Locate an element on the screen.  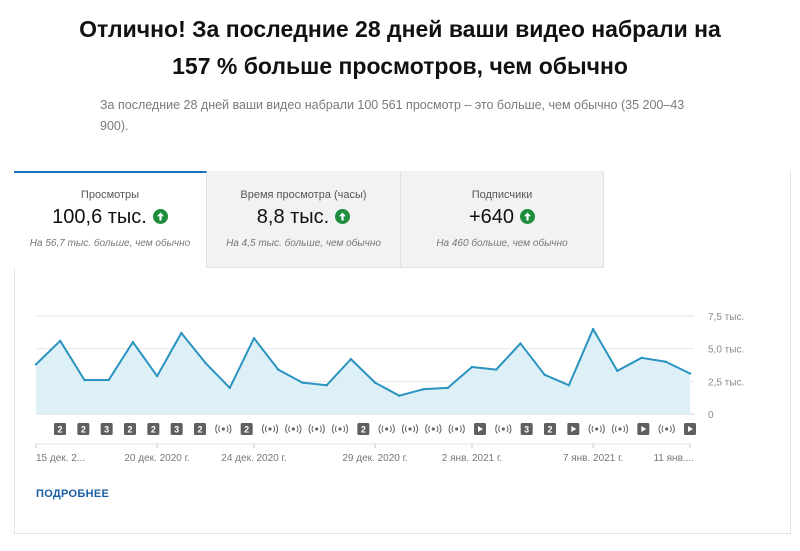
tab-views-label: Просмотры is located at coordinates (110, 195).